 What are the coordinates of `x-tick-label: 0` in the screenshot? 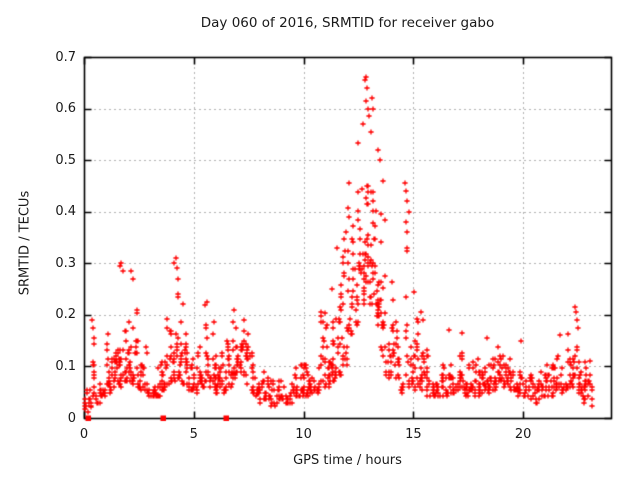 It's located at (84, 434).